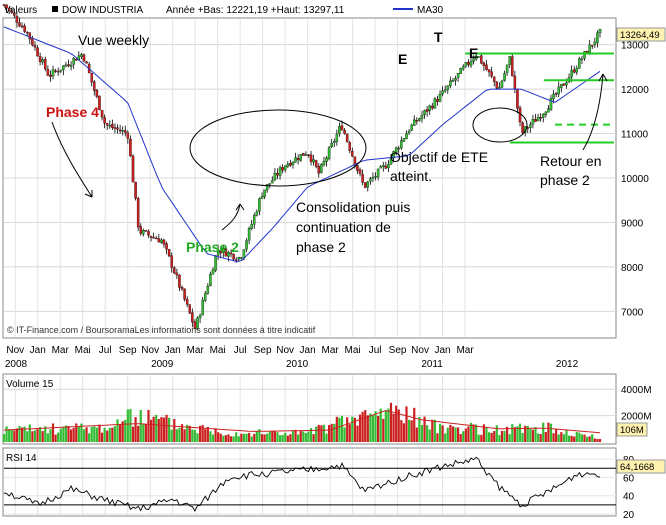 This screenshot has height=525, width=666. What do you see at coordinates (150, 350) in the screenshot?
I see `x-month-label: Nov` at bounding box center [150, 350].